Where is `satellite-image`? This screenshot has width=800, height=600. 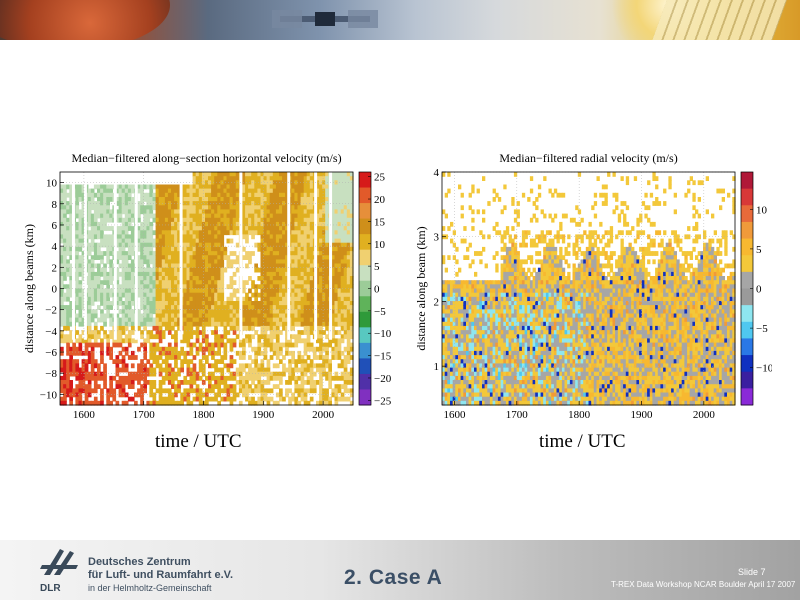 satellite-image is located at coordinates (325, 19).